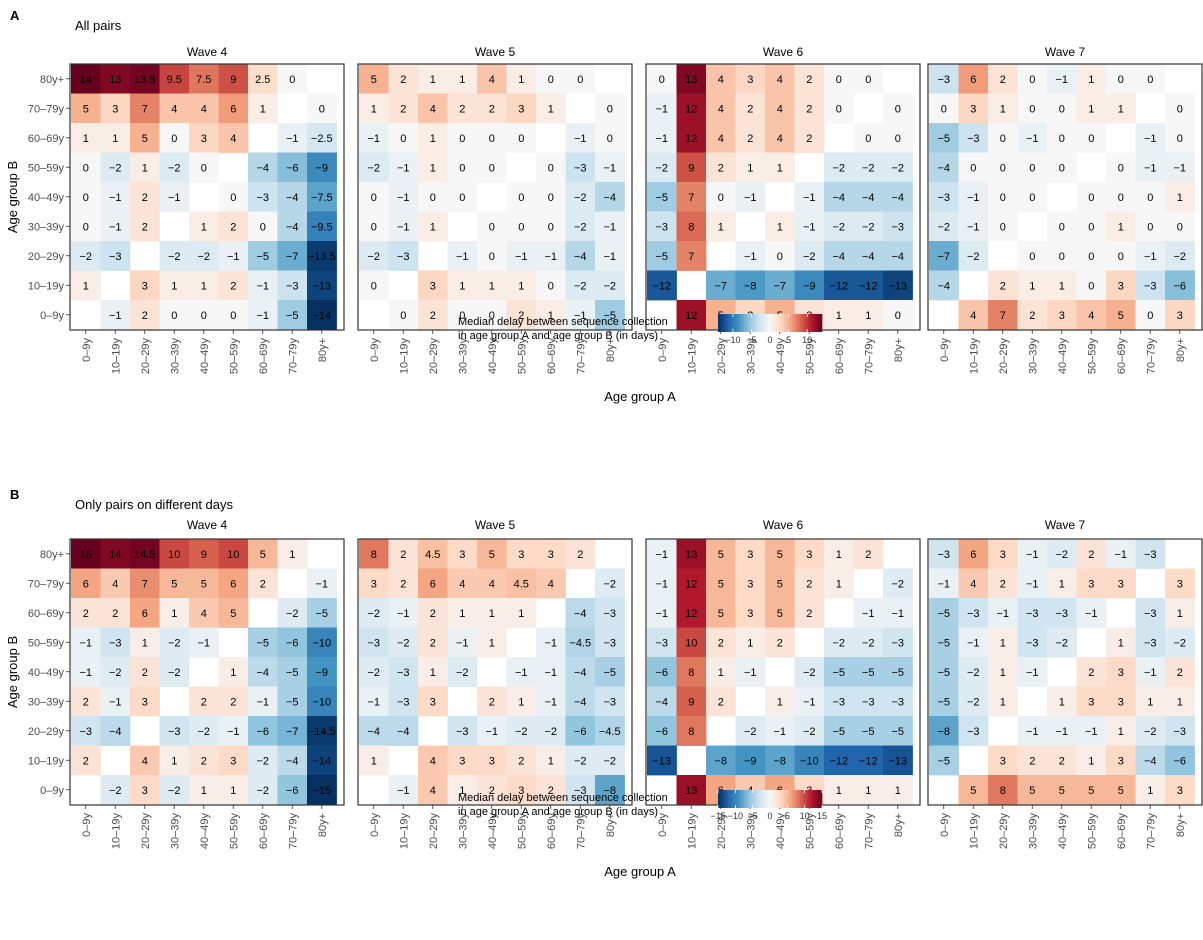 The height and width of the screenshot is (940, 1203). I want to click on facet-border, so click(207, 197).